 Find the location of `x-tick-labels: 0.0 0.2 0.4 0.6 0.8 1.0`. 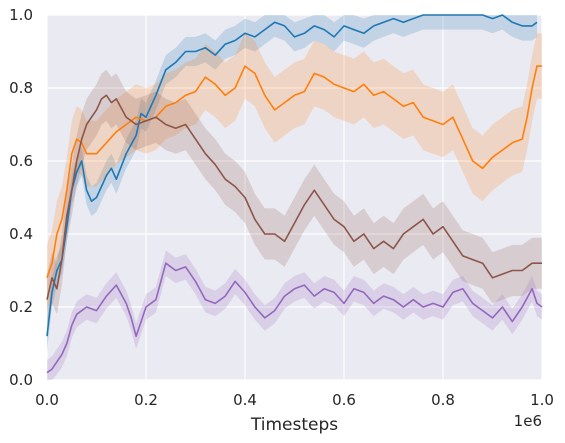

x-tick-labels: 0.0 0.2 0.4 0.6 0.8 1.0 is located at coordinates (294, 400).